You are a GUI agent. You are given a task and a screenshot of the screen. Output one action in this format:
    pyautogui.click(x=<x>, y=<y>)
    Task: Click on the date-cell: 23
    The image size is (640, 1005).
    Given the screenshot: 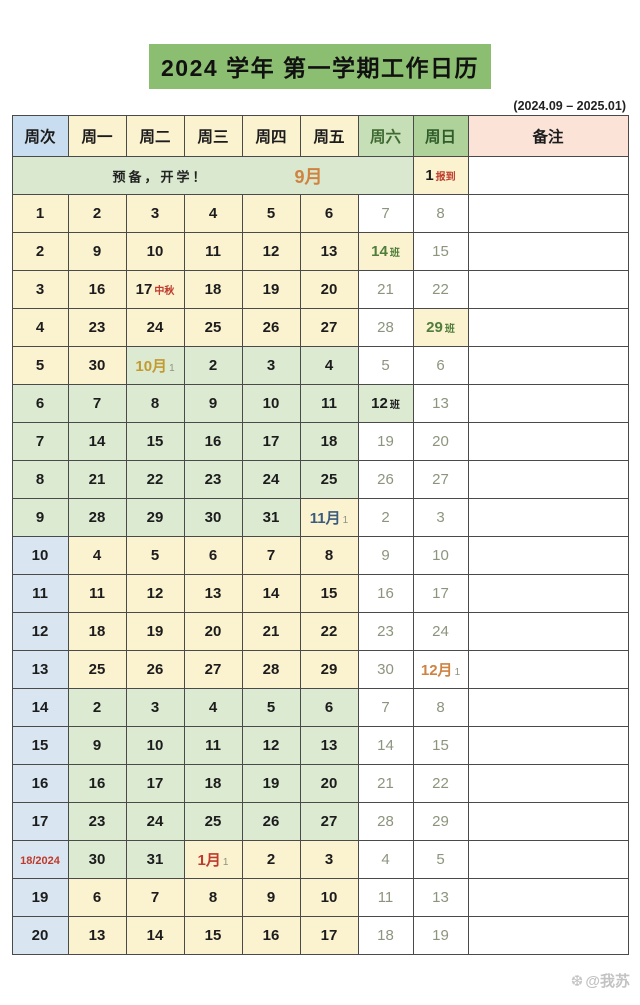 What is the action you would take?
    pyautogui.click(x=97, y=327)
    